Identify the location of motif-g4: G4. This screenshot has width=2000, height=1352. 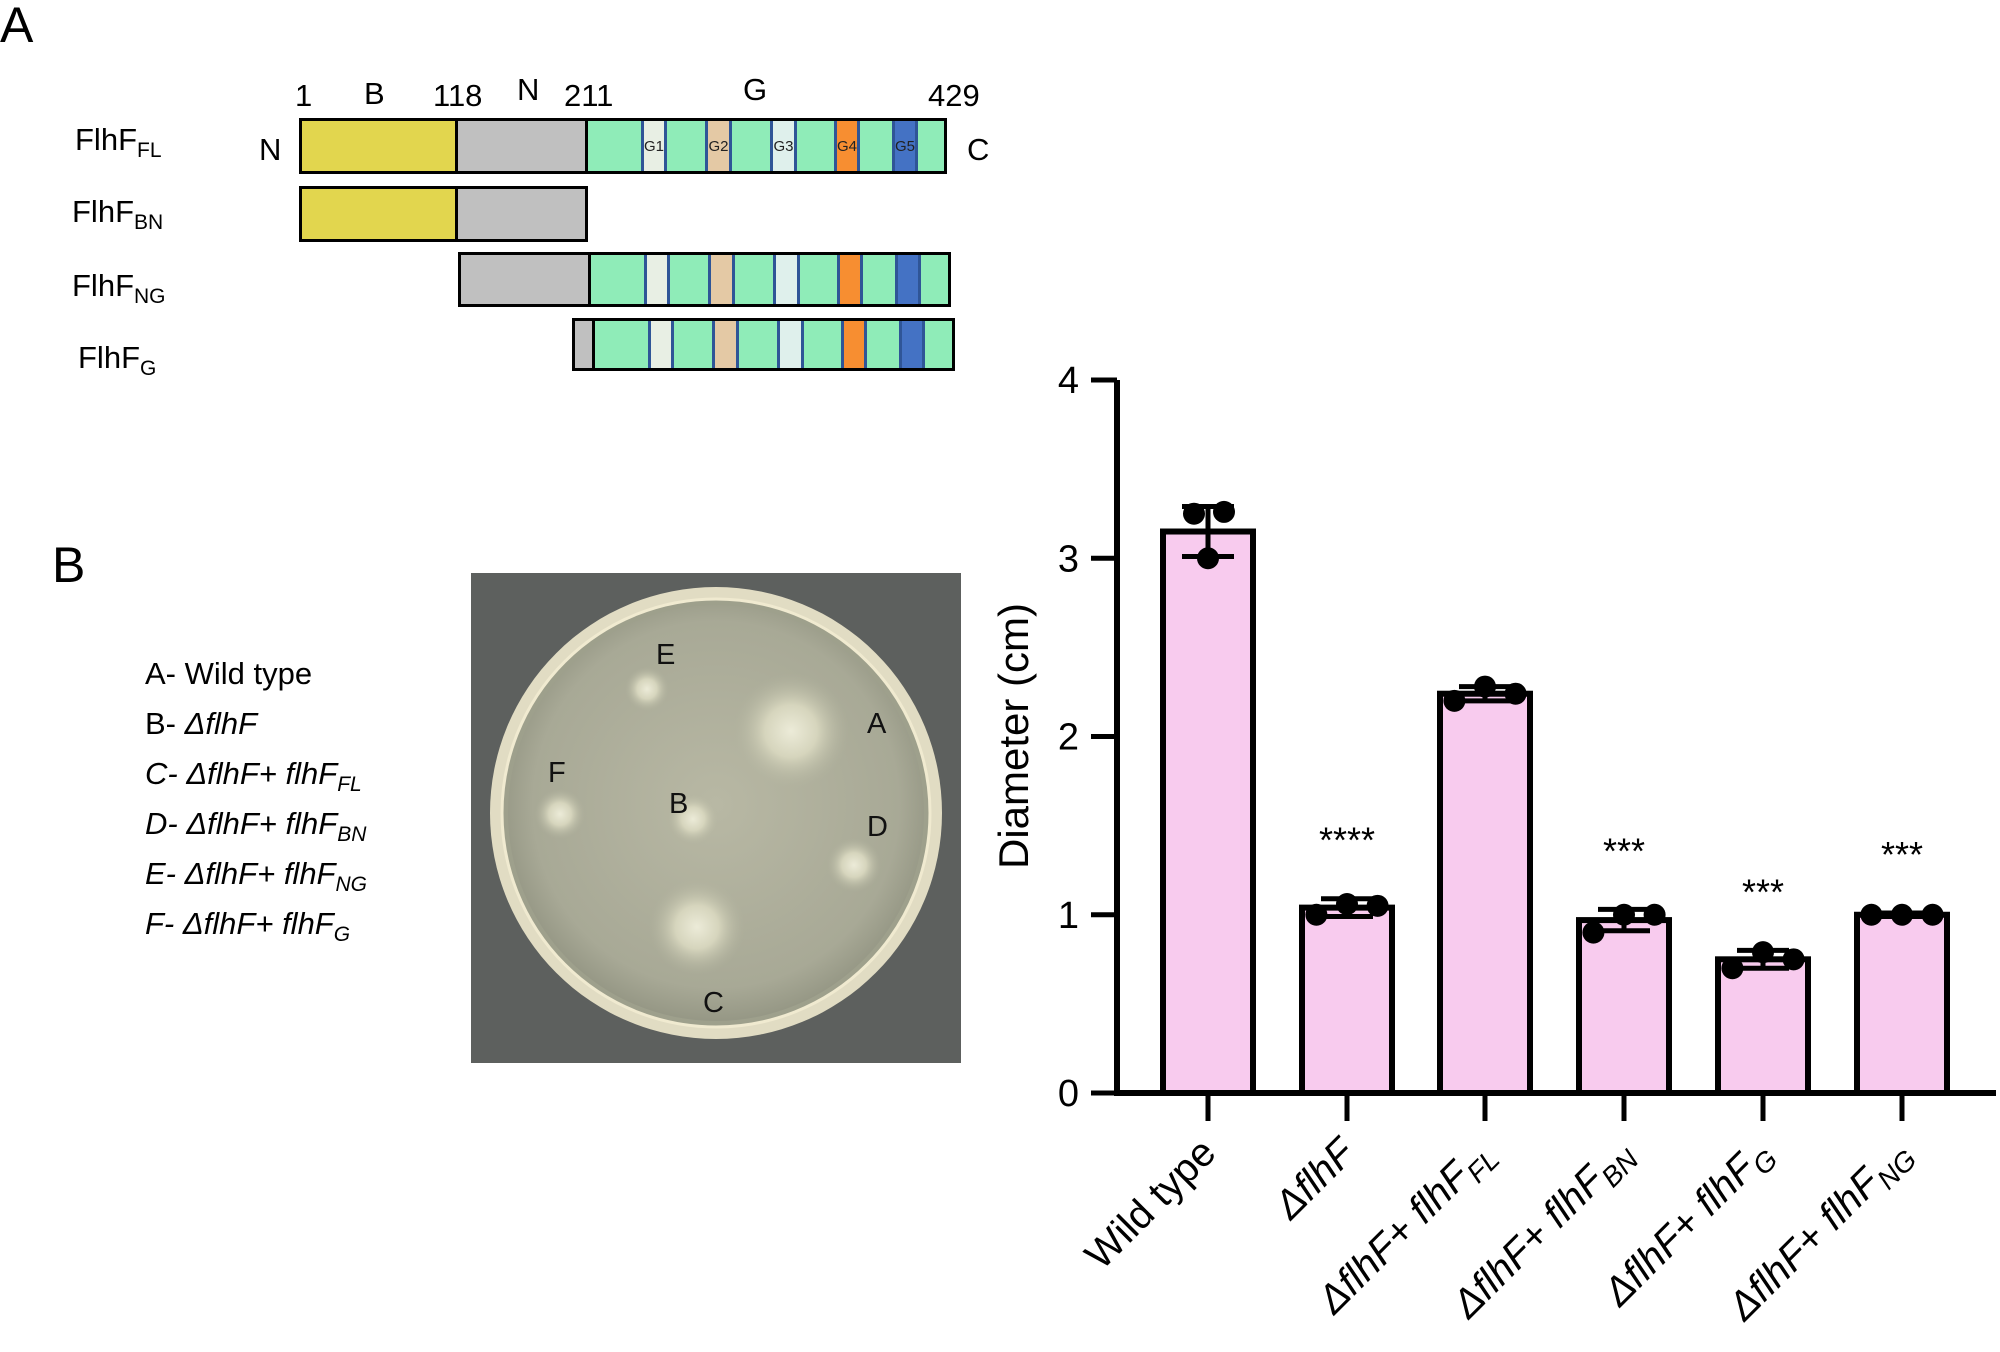
(847, 146).